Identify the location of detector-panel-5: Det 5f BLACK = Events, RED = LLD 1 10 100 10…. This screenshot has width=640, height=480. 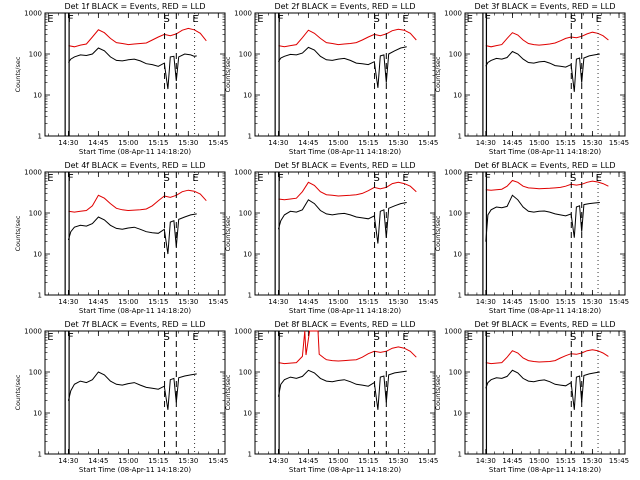
(331, 238).